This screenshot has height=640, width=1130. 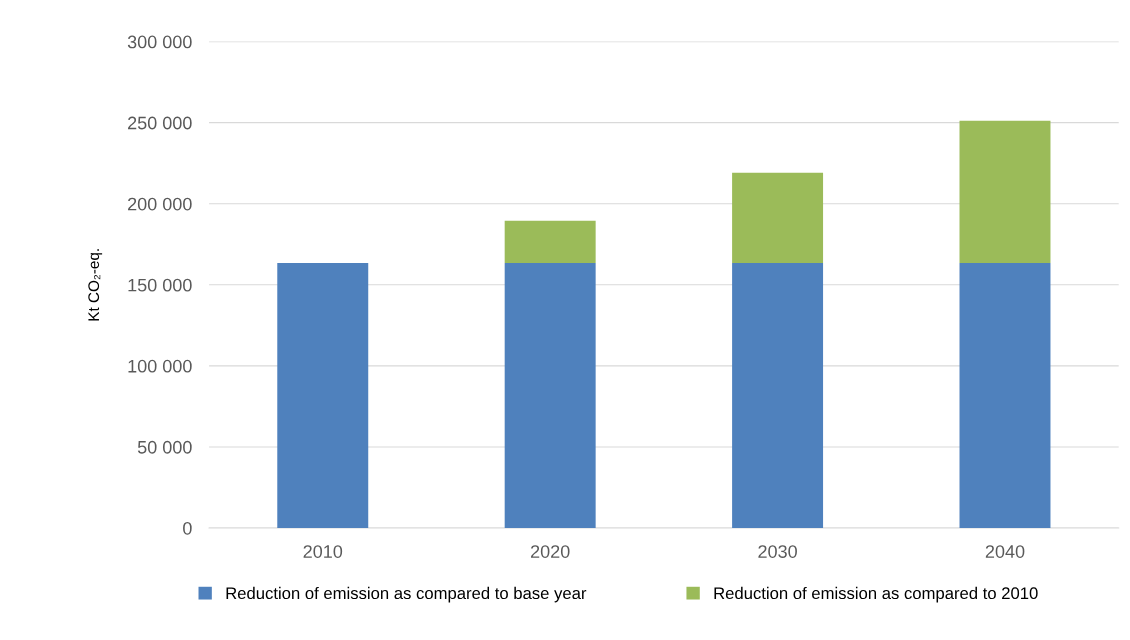 What do you see at coordinates (159, 42) in the screenshot?
I see `y-tick-label: 300 000` at bounding box center [159, 42].